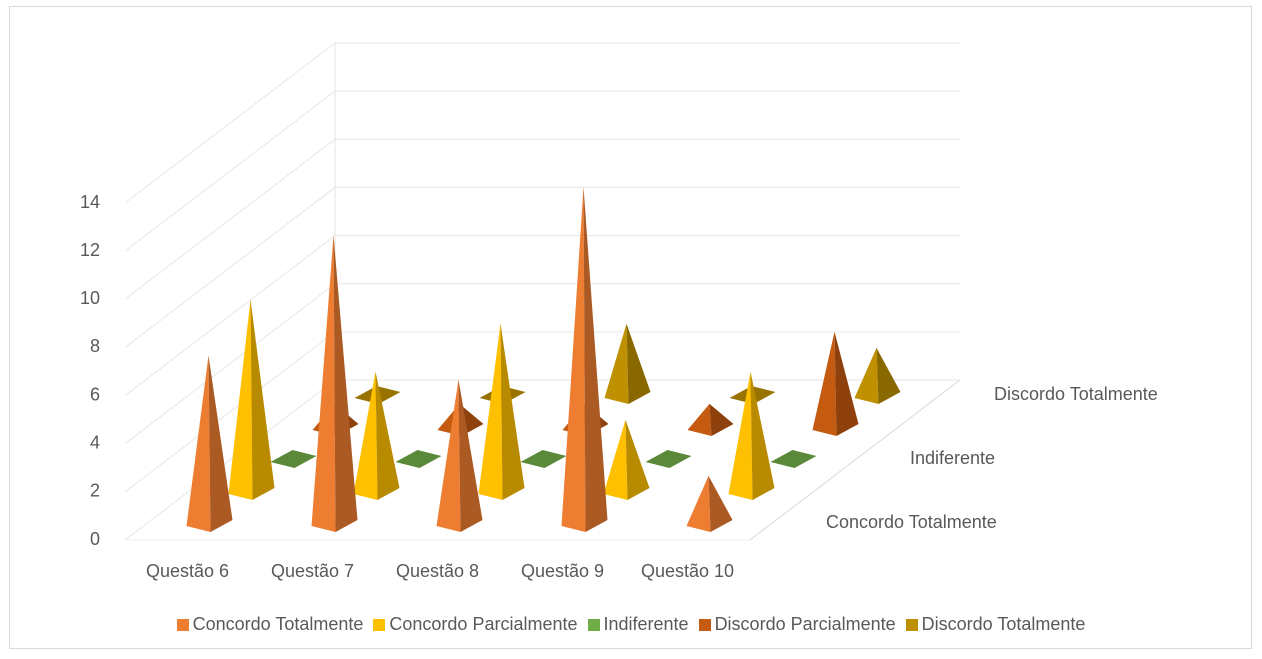 The height and width of the screenshot is (659, 1262). I want to click on y-tick-label: 4, so click(95, 442).